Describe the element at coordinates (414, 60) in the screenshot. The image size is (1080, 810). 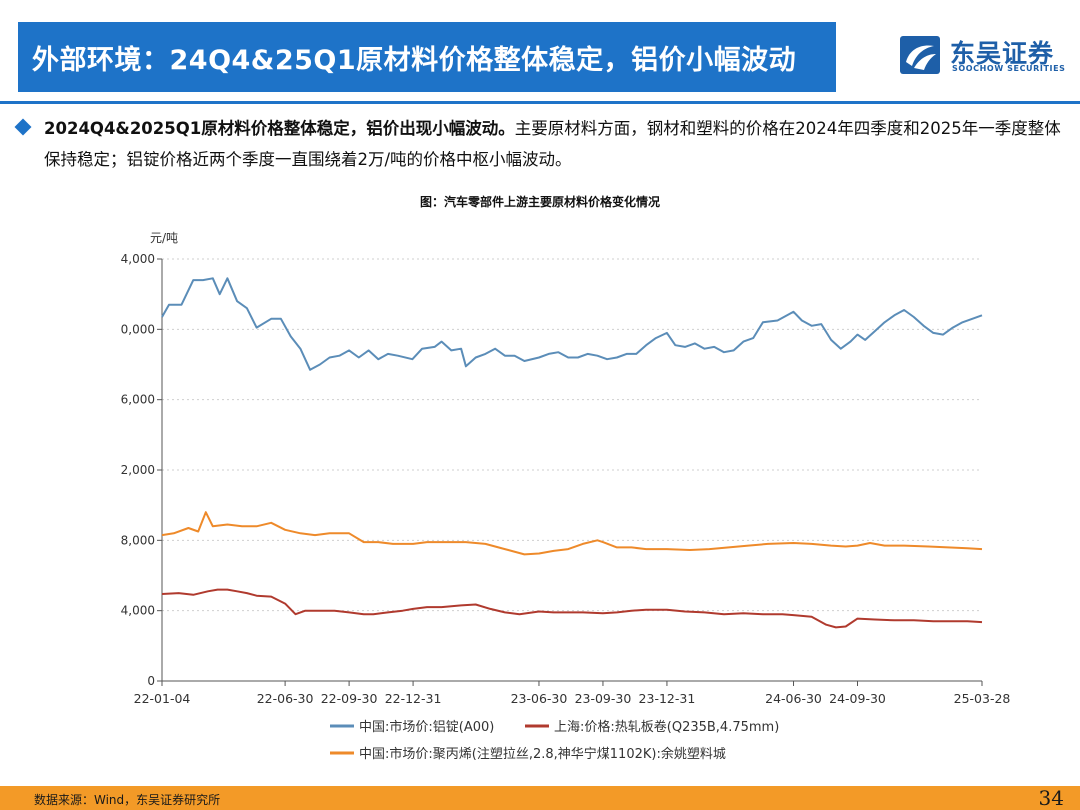
I see `slide-title-text: 外部环境：24Q4&25Q1原材料价格整体稳定，铝价小幅波动` at that location.